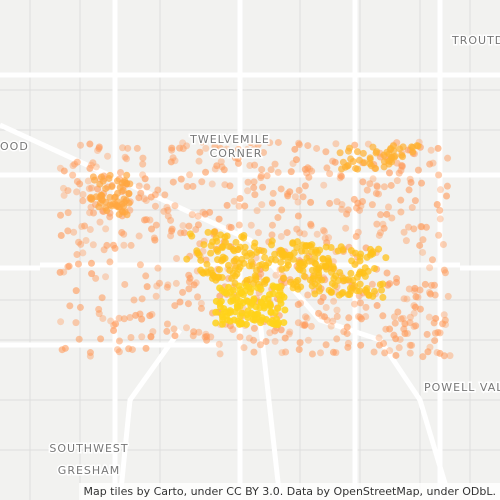  What do you see at coordinates (89, 470) in the screenshot?
I see `place-label: GRESHAM` at bounding box center [89, 470].